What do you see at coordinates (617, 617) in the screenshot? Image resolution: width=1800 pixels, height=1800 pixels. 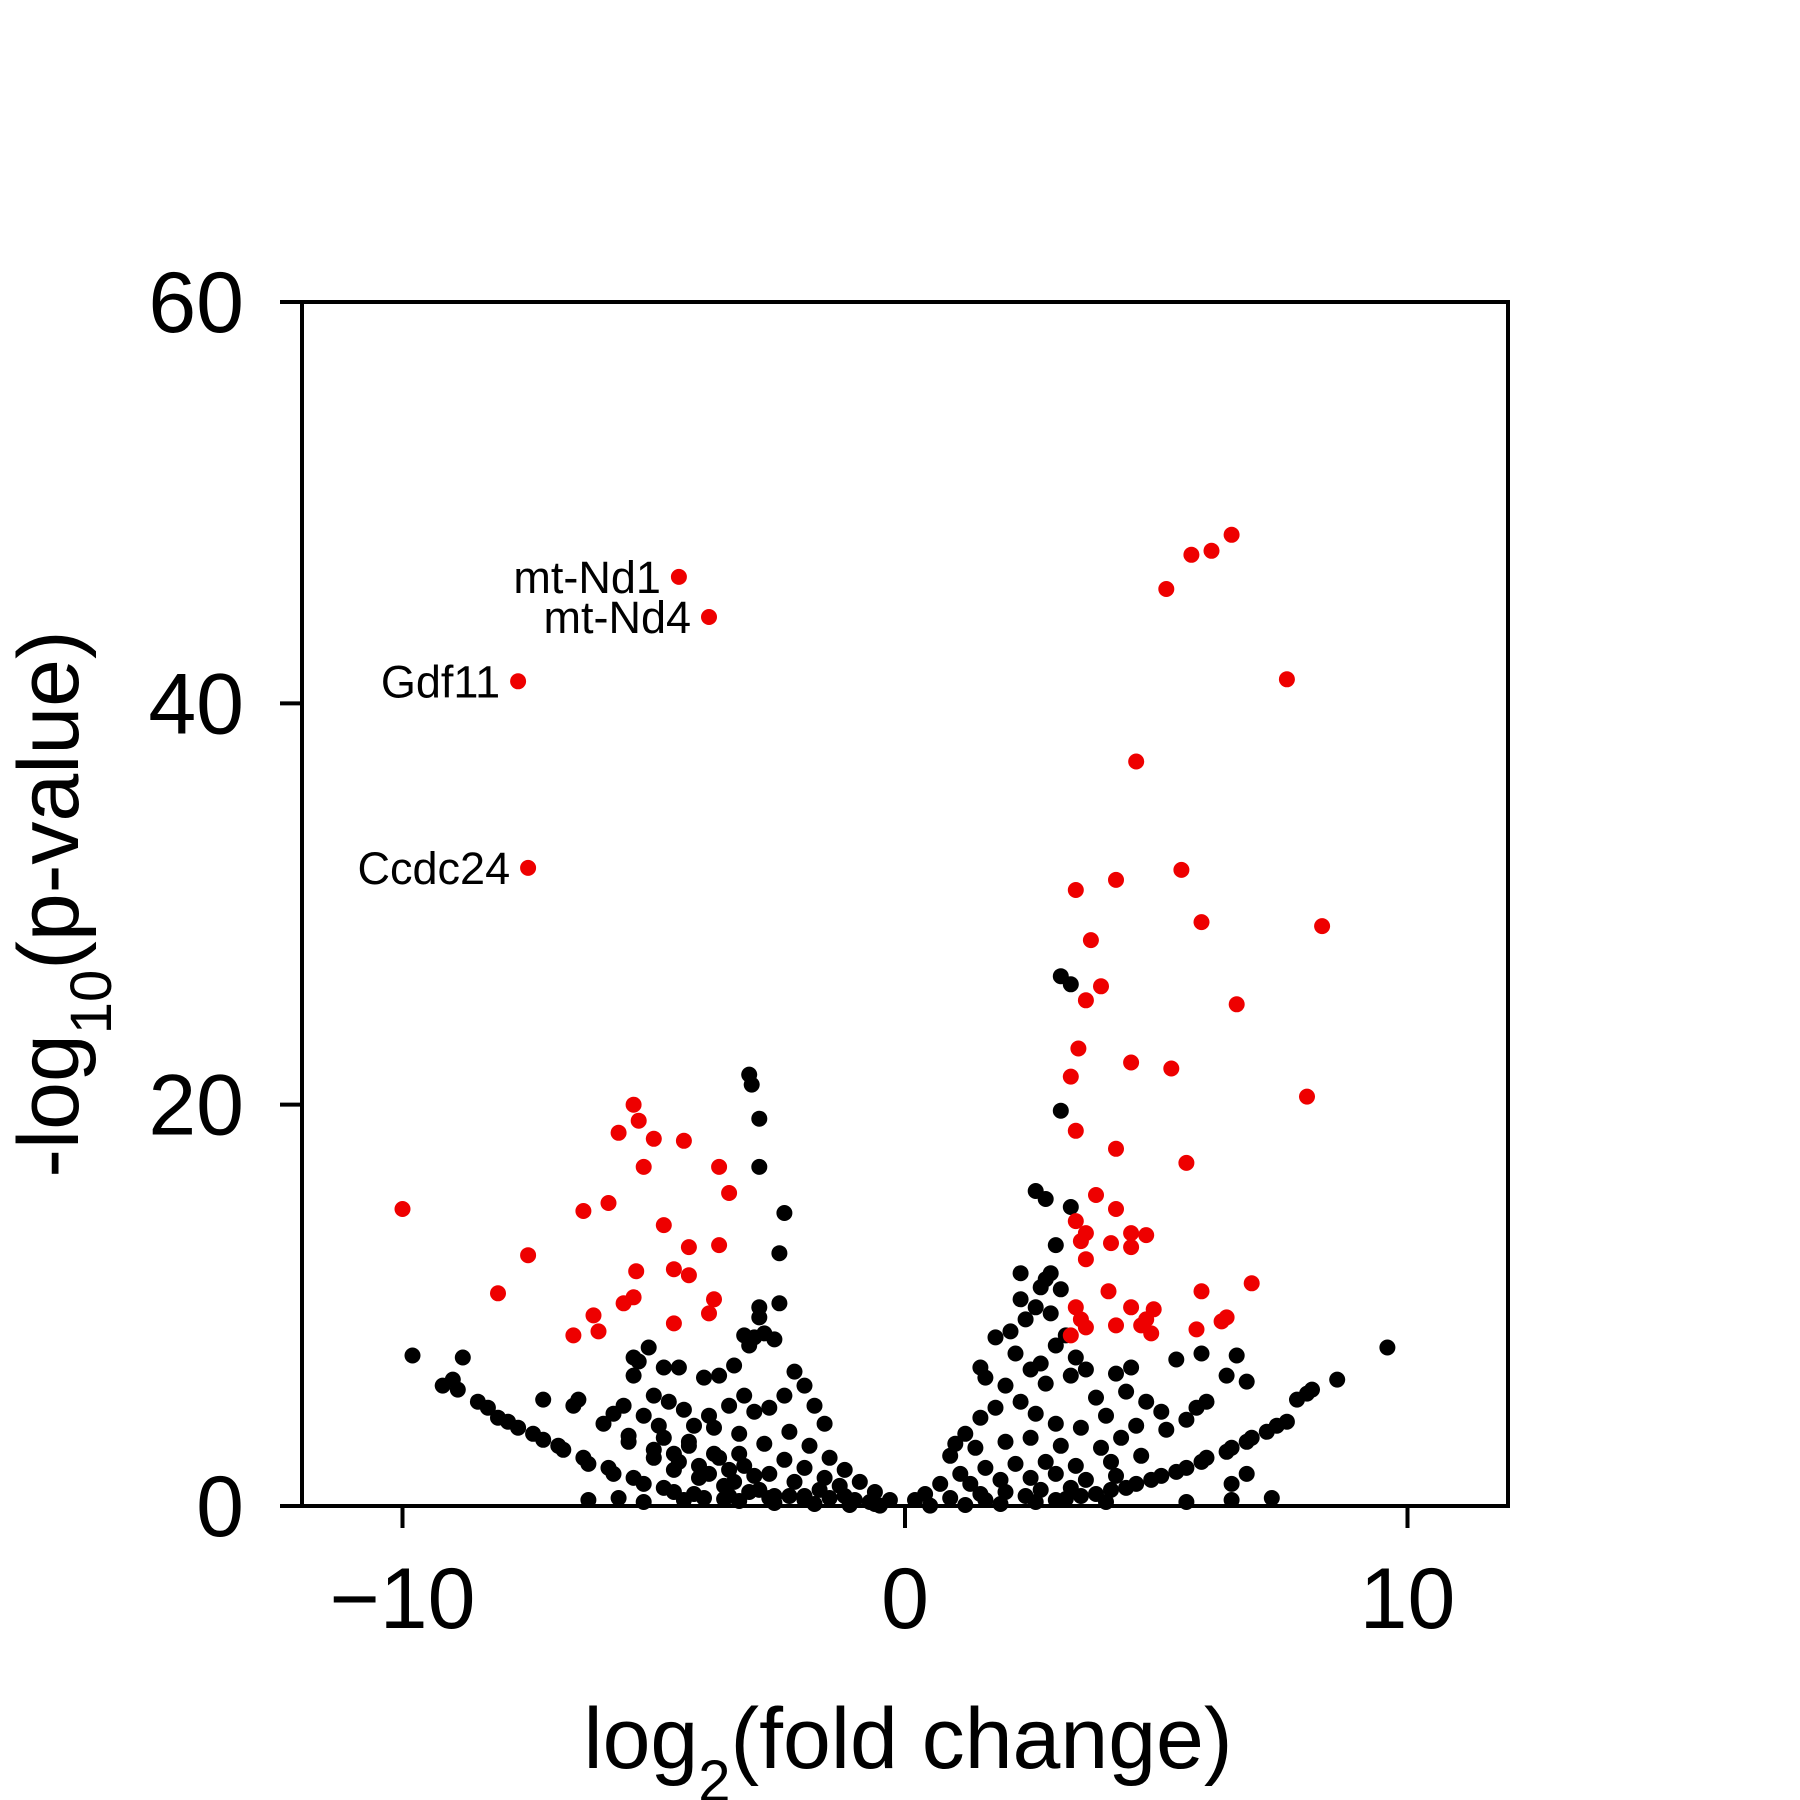 I see `gene-label: mt-Nd4` at bounding box center [617, 617].